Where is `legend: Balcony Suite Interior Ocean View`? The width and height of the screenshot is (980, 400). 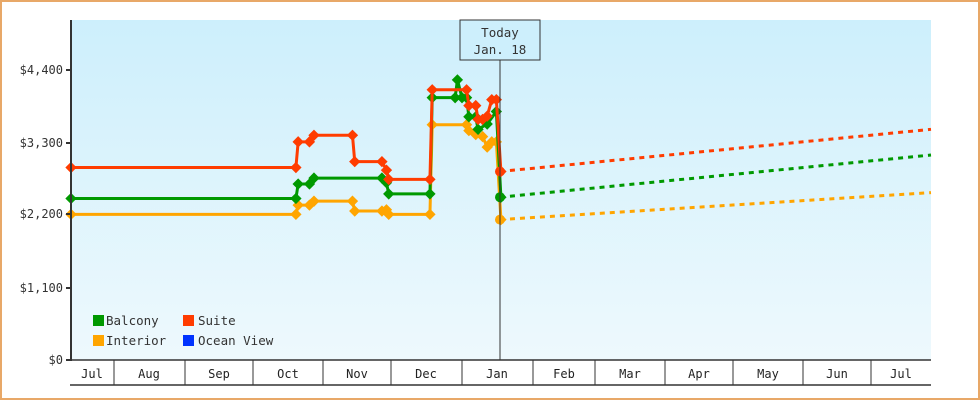
legend: Balcony Suite Interior Ocean View is located at coordinates (183, 330).